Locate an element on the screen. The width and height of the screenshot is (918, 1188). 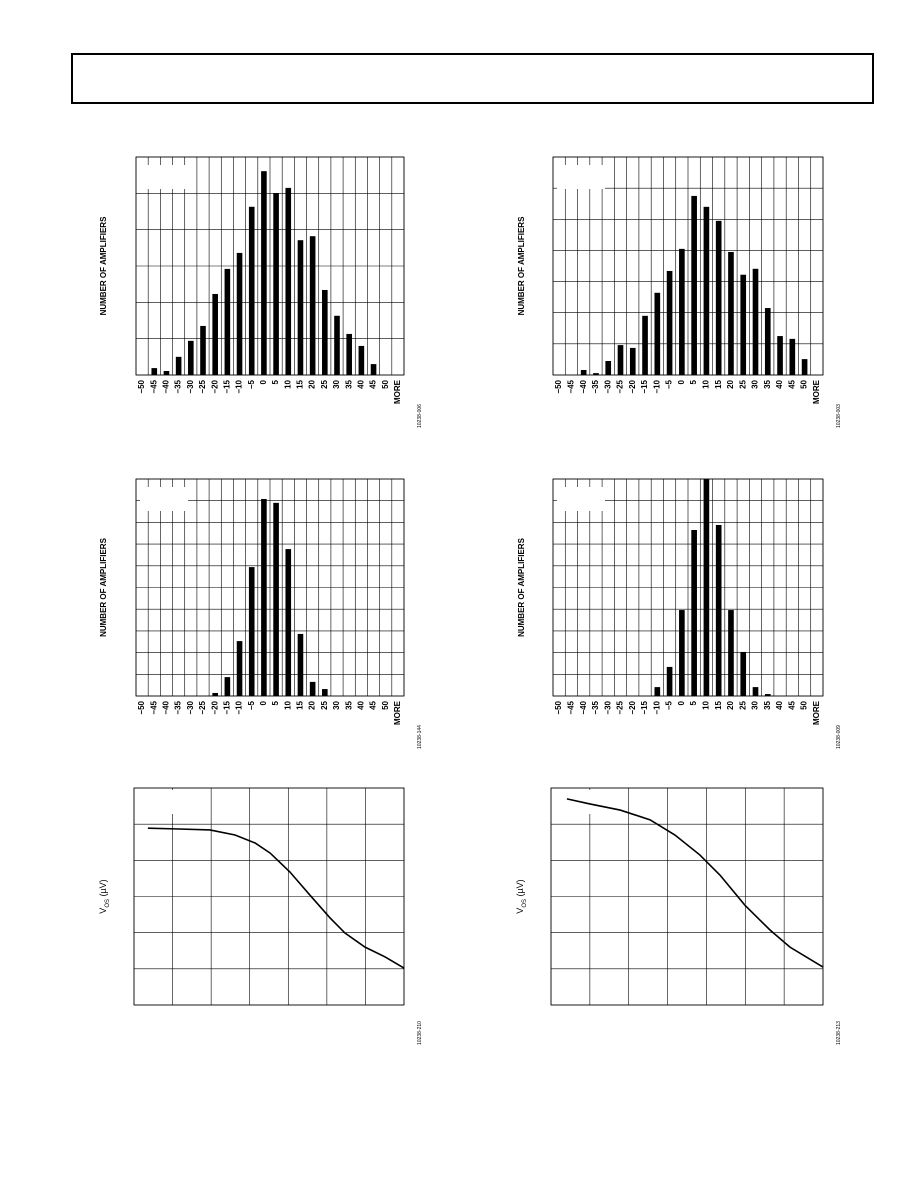
x-tick-label: 50 is located at coordinates (804, 704).